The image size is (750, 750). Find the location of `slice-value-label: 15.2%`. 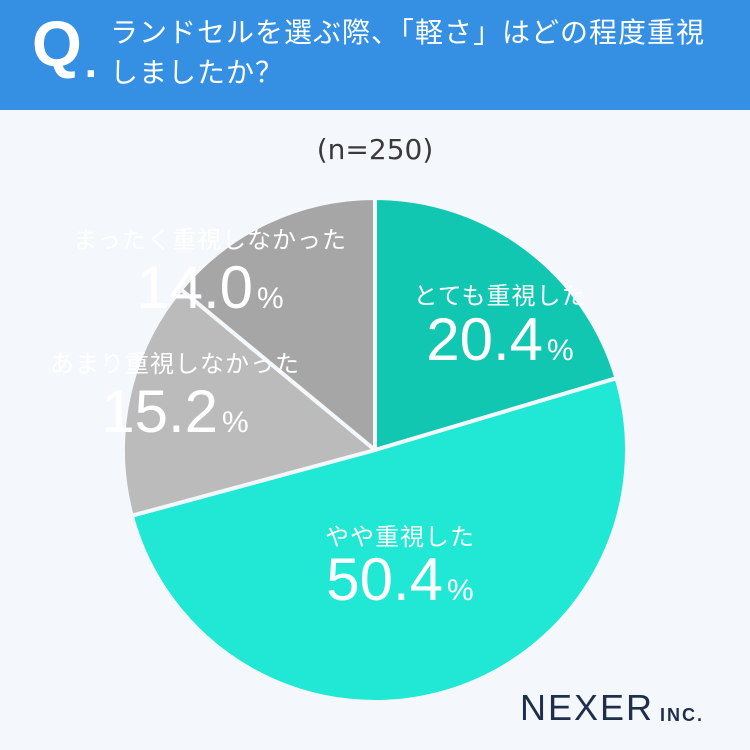

slice-value-label: 15.2% is located at coordinates (174, 411).